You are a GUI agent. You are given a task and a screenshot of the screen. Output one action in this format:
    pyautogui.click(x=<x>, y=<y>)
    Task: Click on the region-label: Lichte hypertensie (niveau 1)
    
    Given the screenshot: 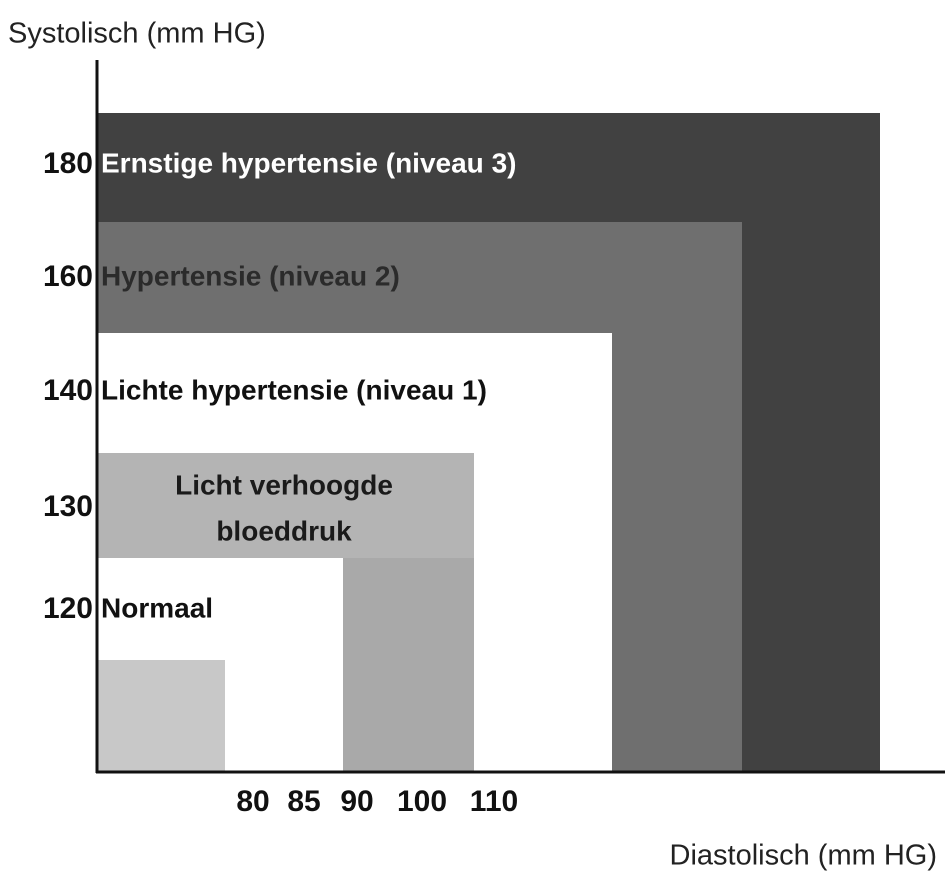 What is the action you would take?
    pyautogui.click(x=294, y=389)
    